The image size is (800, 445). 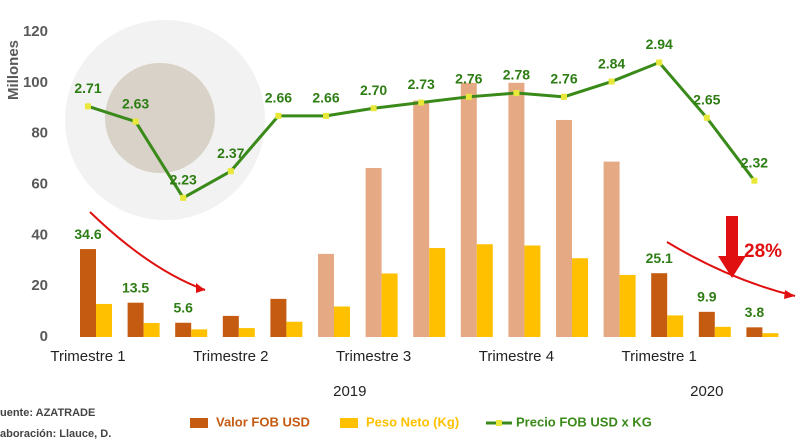 I want to click on data-label: 2.84, so click(x=611, y=63).